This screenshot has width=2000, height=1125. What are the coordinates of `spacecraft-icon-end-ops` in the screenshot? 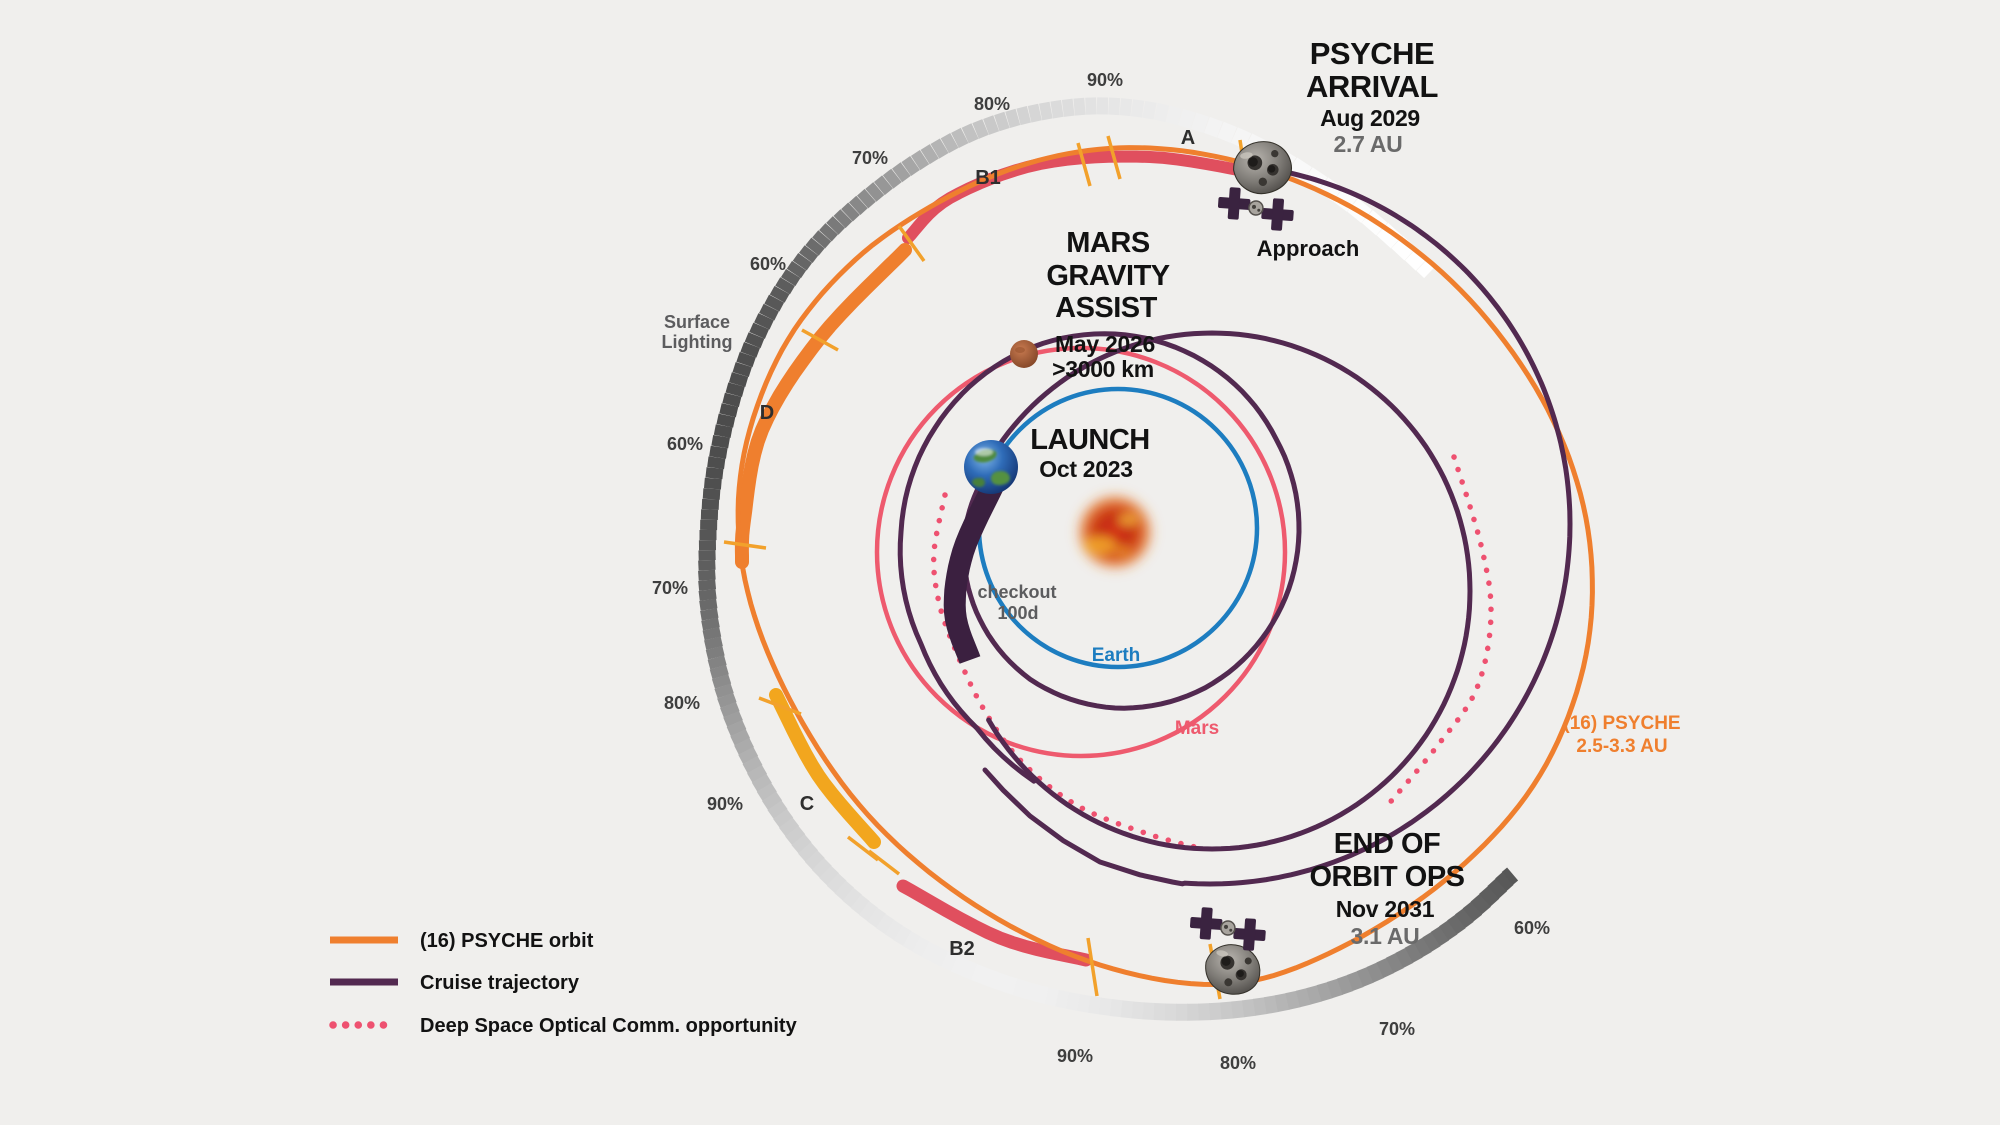 It's located at (1227, 929).